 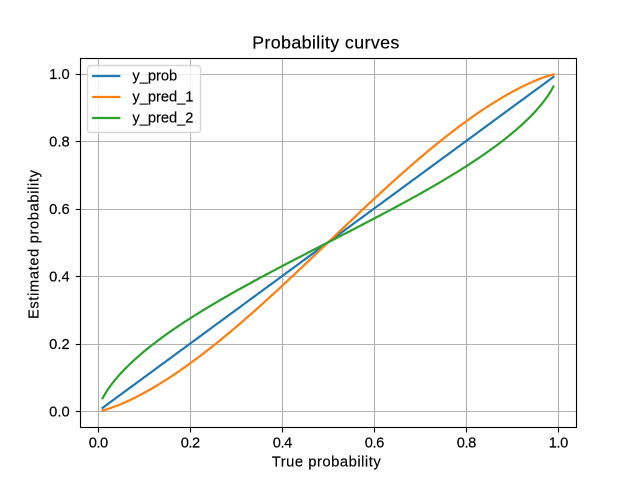 I want to click on svg-text: y_pred_2, so click(x=162, y=119).